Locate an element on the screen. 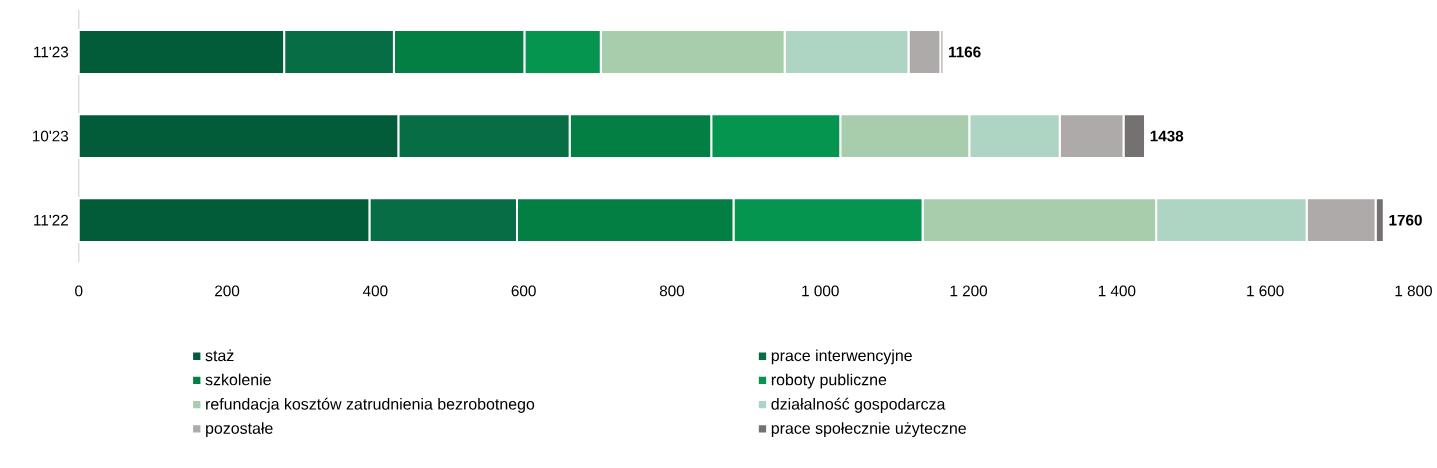 This screenshot has width=1437, height=468. legend-label: staż is located at coordinates (219, 355).